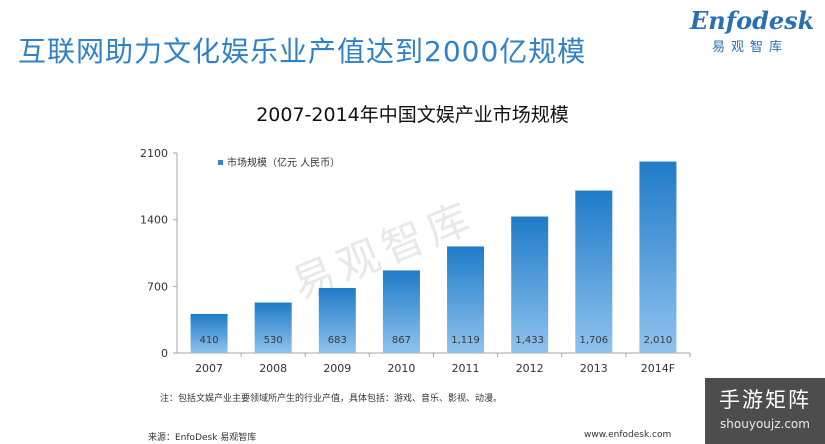 This screenshot has height=444, width=825. What do you see at coordinates (658, 368) in the screenshot?
I see `x-tick-label: 2014F` at bounding box center [658, 368].